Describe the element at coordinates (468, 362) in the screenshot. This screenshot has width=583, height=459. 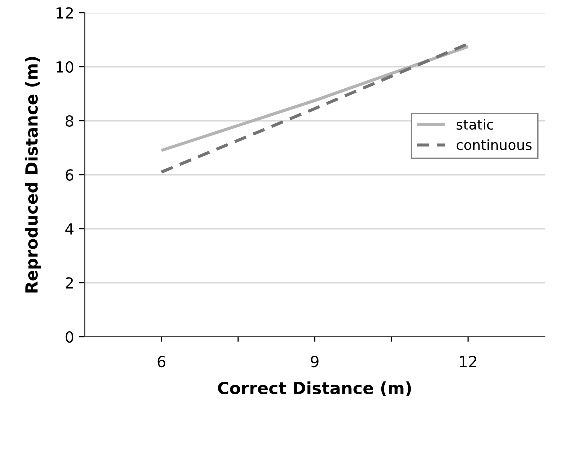
I see `x-tick-label: 12` at that location.